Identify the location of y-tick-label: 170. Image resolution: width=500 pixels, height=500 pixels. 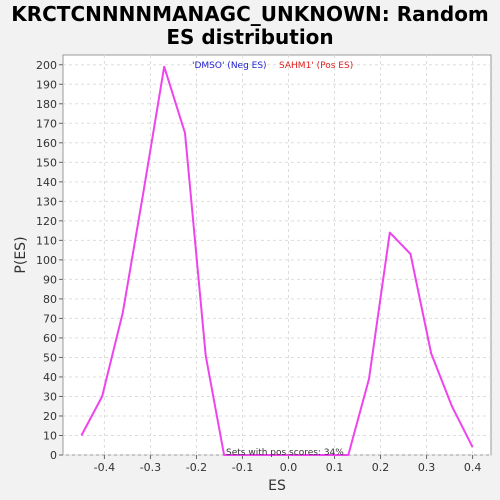
(46, 123).